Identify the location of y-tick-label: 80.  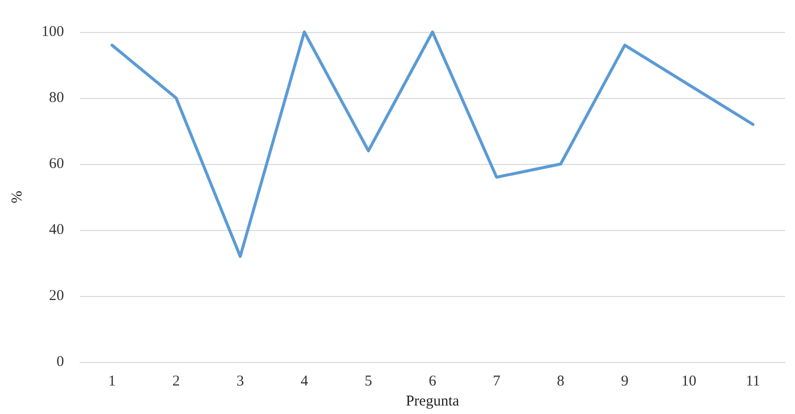
(56, 98).